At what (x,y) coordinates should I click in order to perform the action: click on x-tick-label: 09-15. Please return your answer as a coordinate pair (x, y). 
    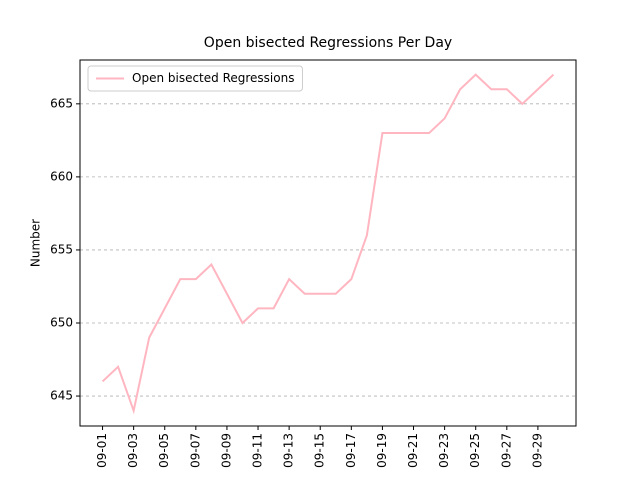
    Looking at the image, I should click on (320, 450).